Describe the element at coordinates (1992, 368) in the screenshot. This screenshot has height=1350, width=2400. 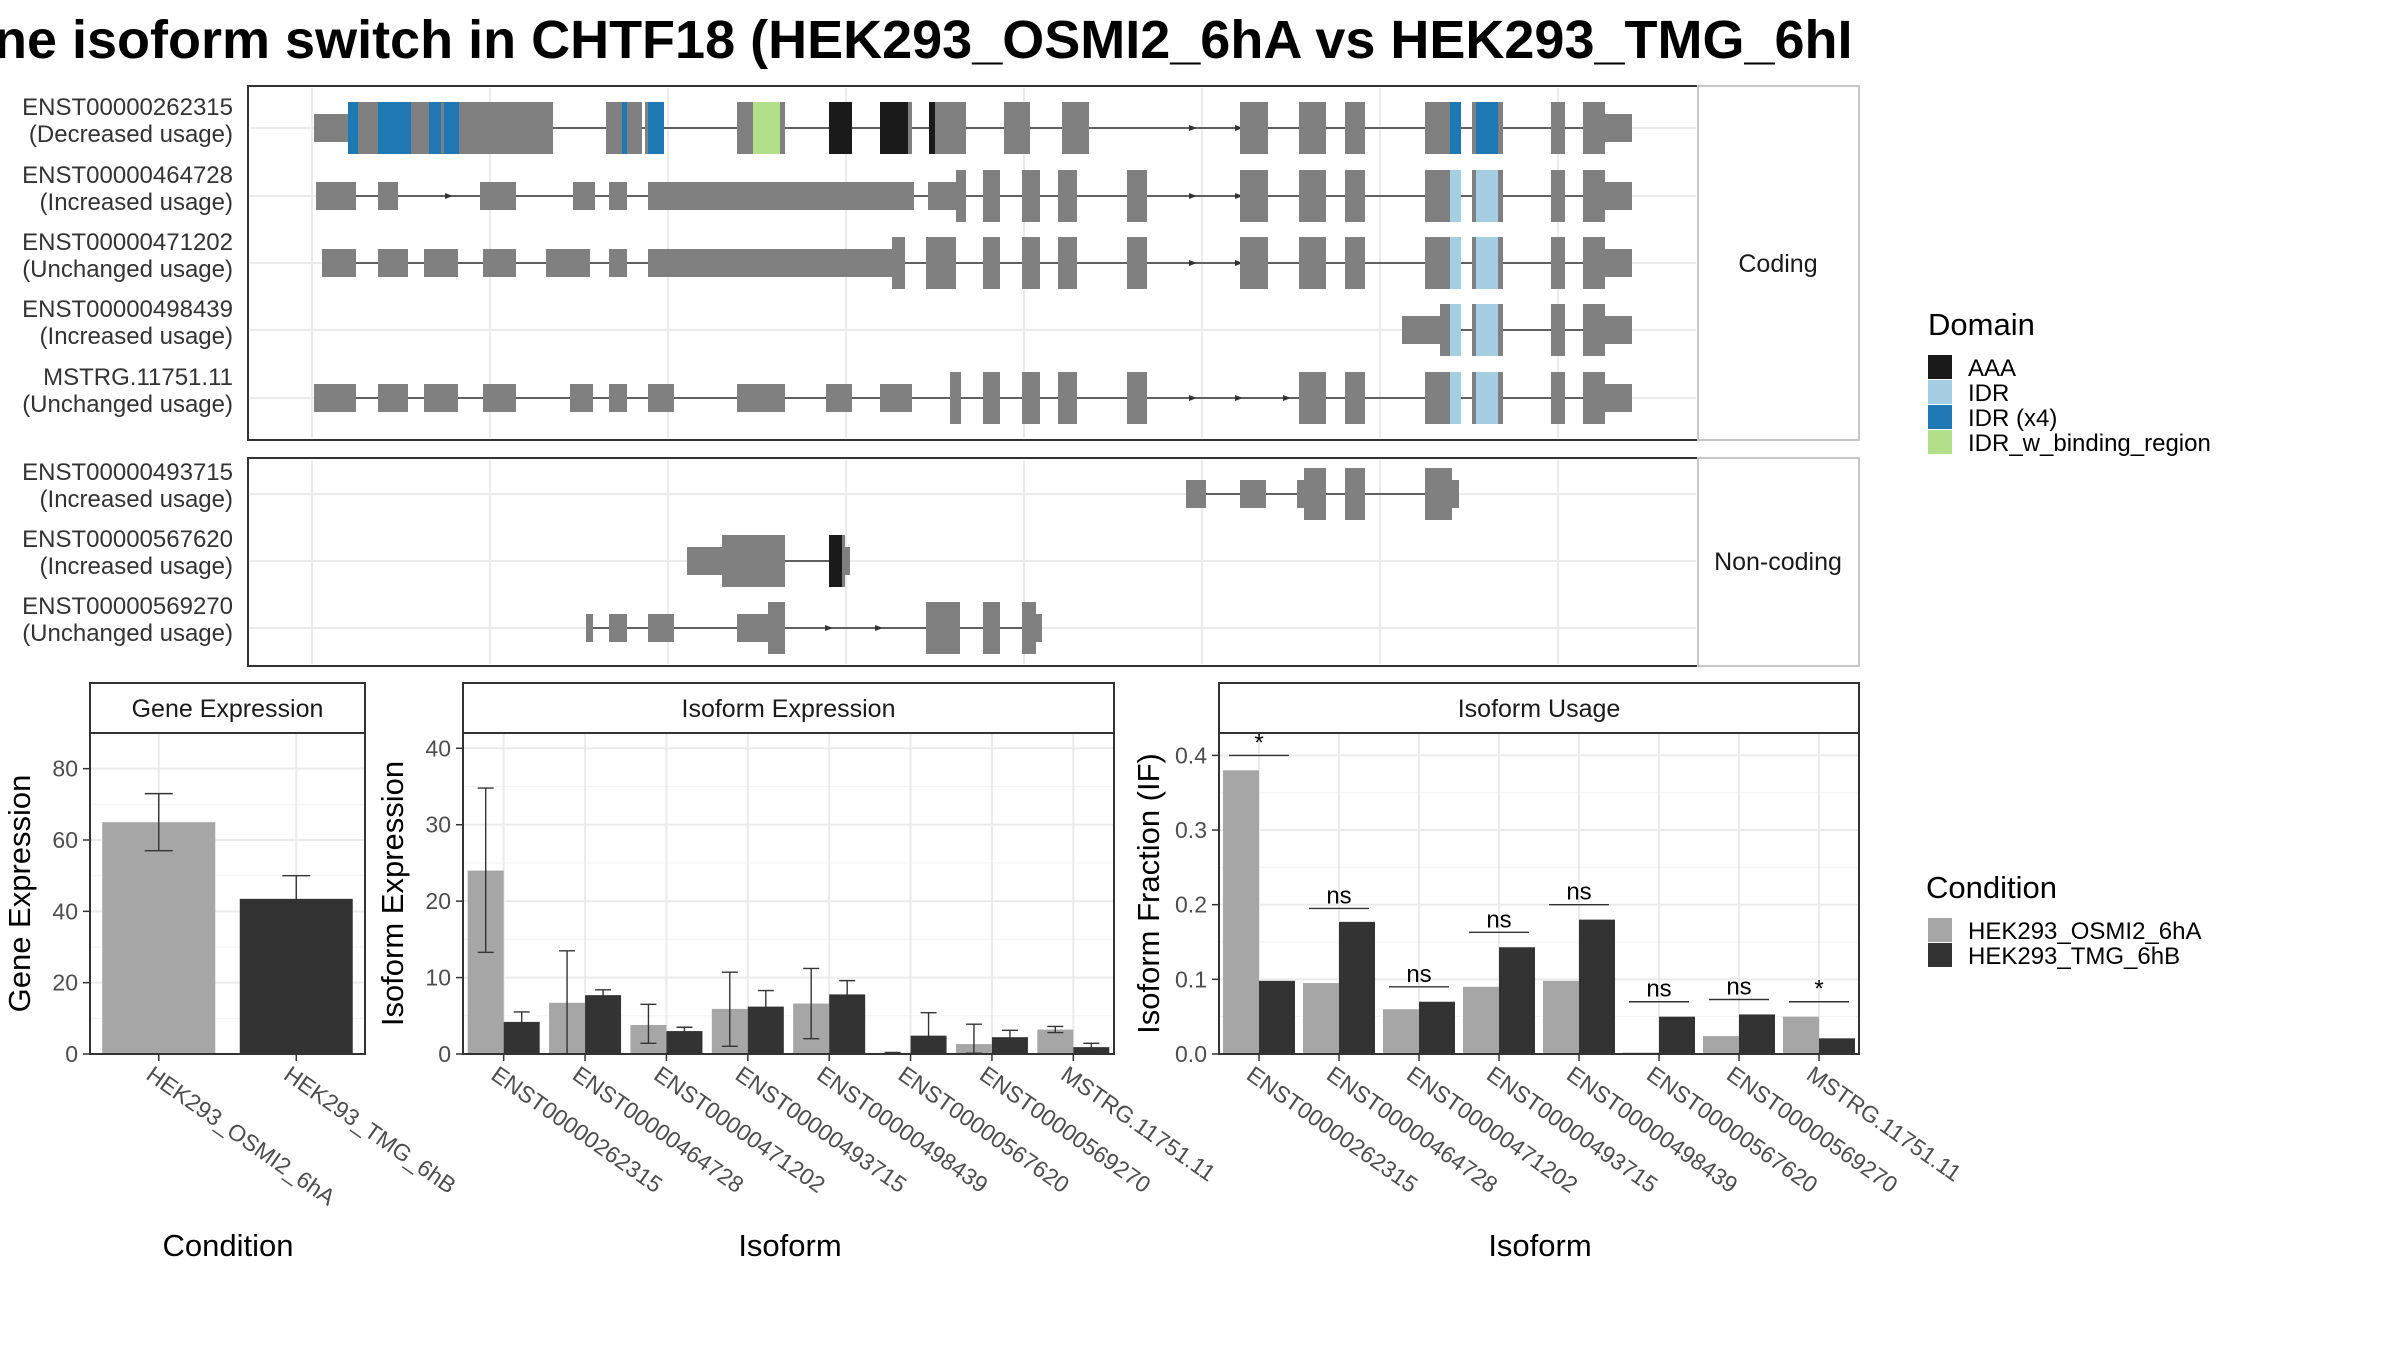
I see `legend-label: AAA` at that location.